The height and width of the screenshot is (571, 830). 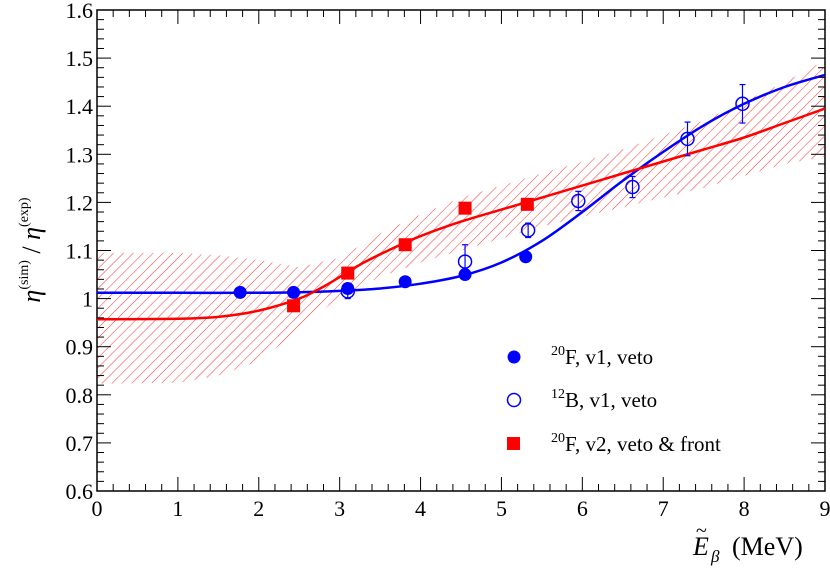 What do you see at coordinates (604, 399) in the screenshot?
I see `svg-text: 12B, v1, veto` at bounding box center [604, 399].